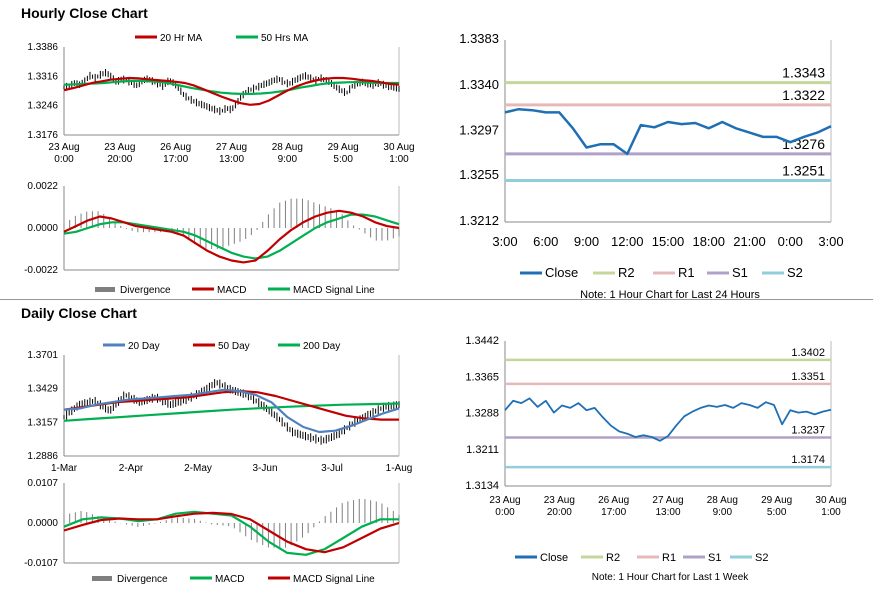  Describe the element at coordinates (119, 153) in the screenshot. I see `hourly-price-x-tick: 23 Aug 20:00` at that location.